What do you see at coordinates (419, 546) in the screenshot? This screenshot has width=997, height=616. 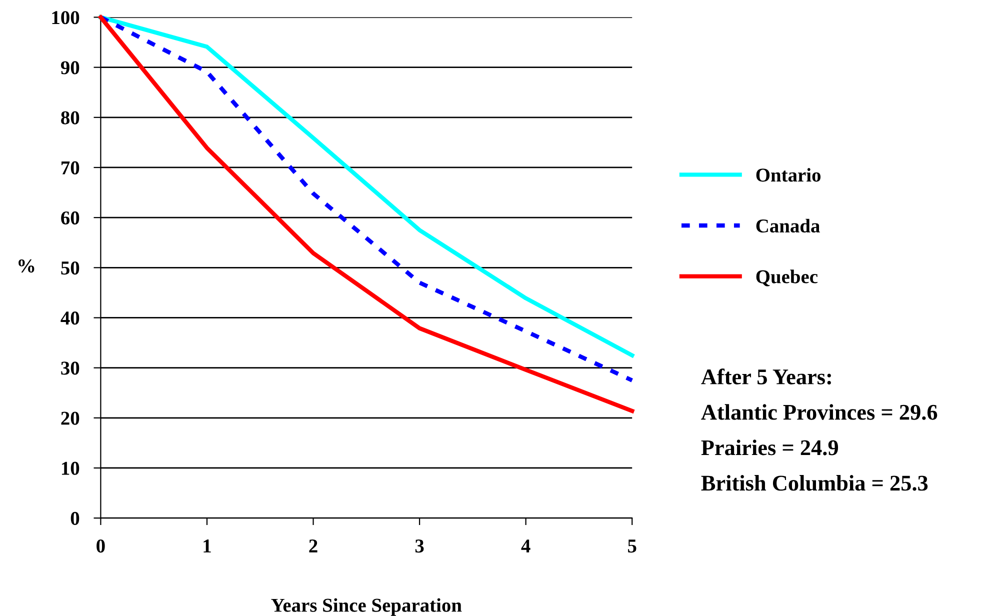 I see `x-tick-label: 3` at bounding box center [419, 546].